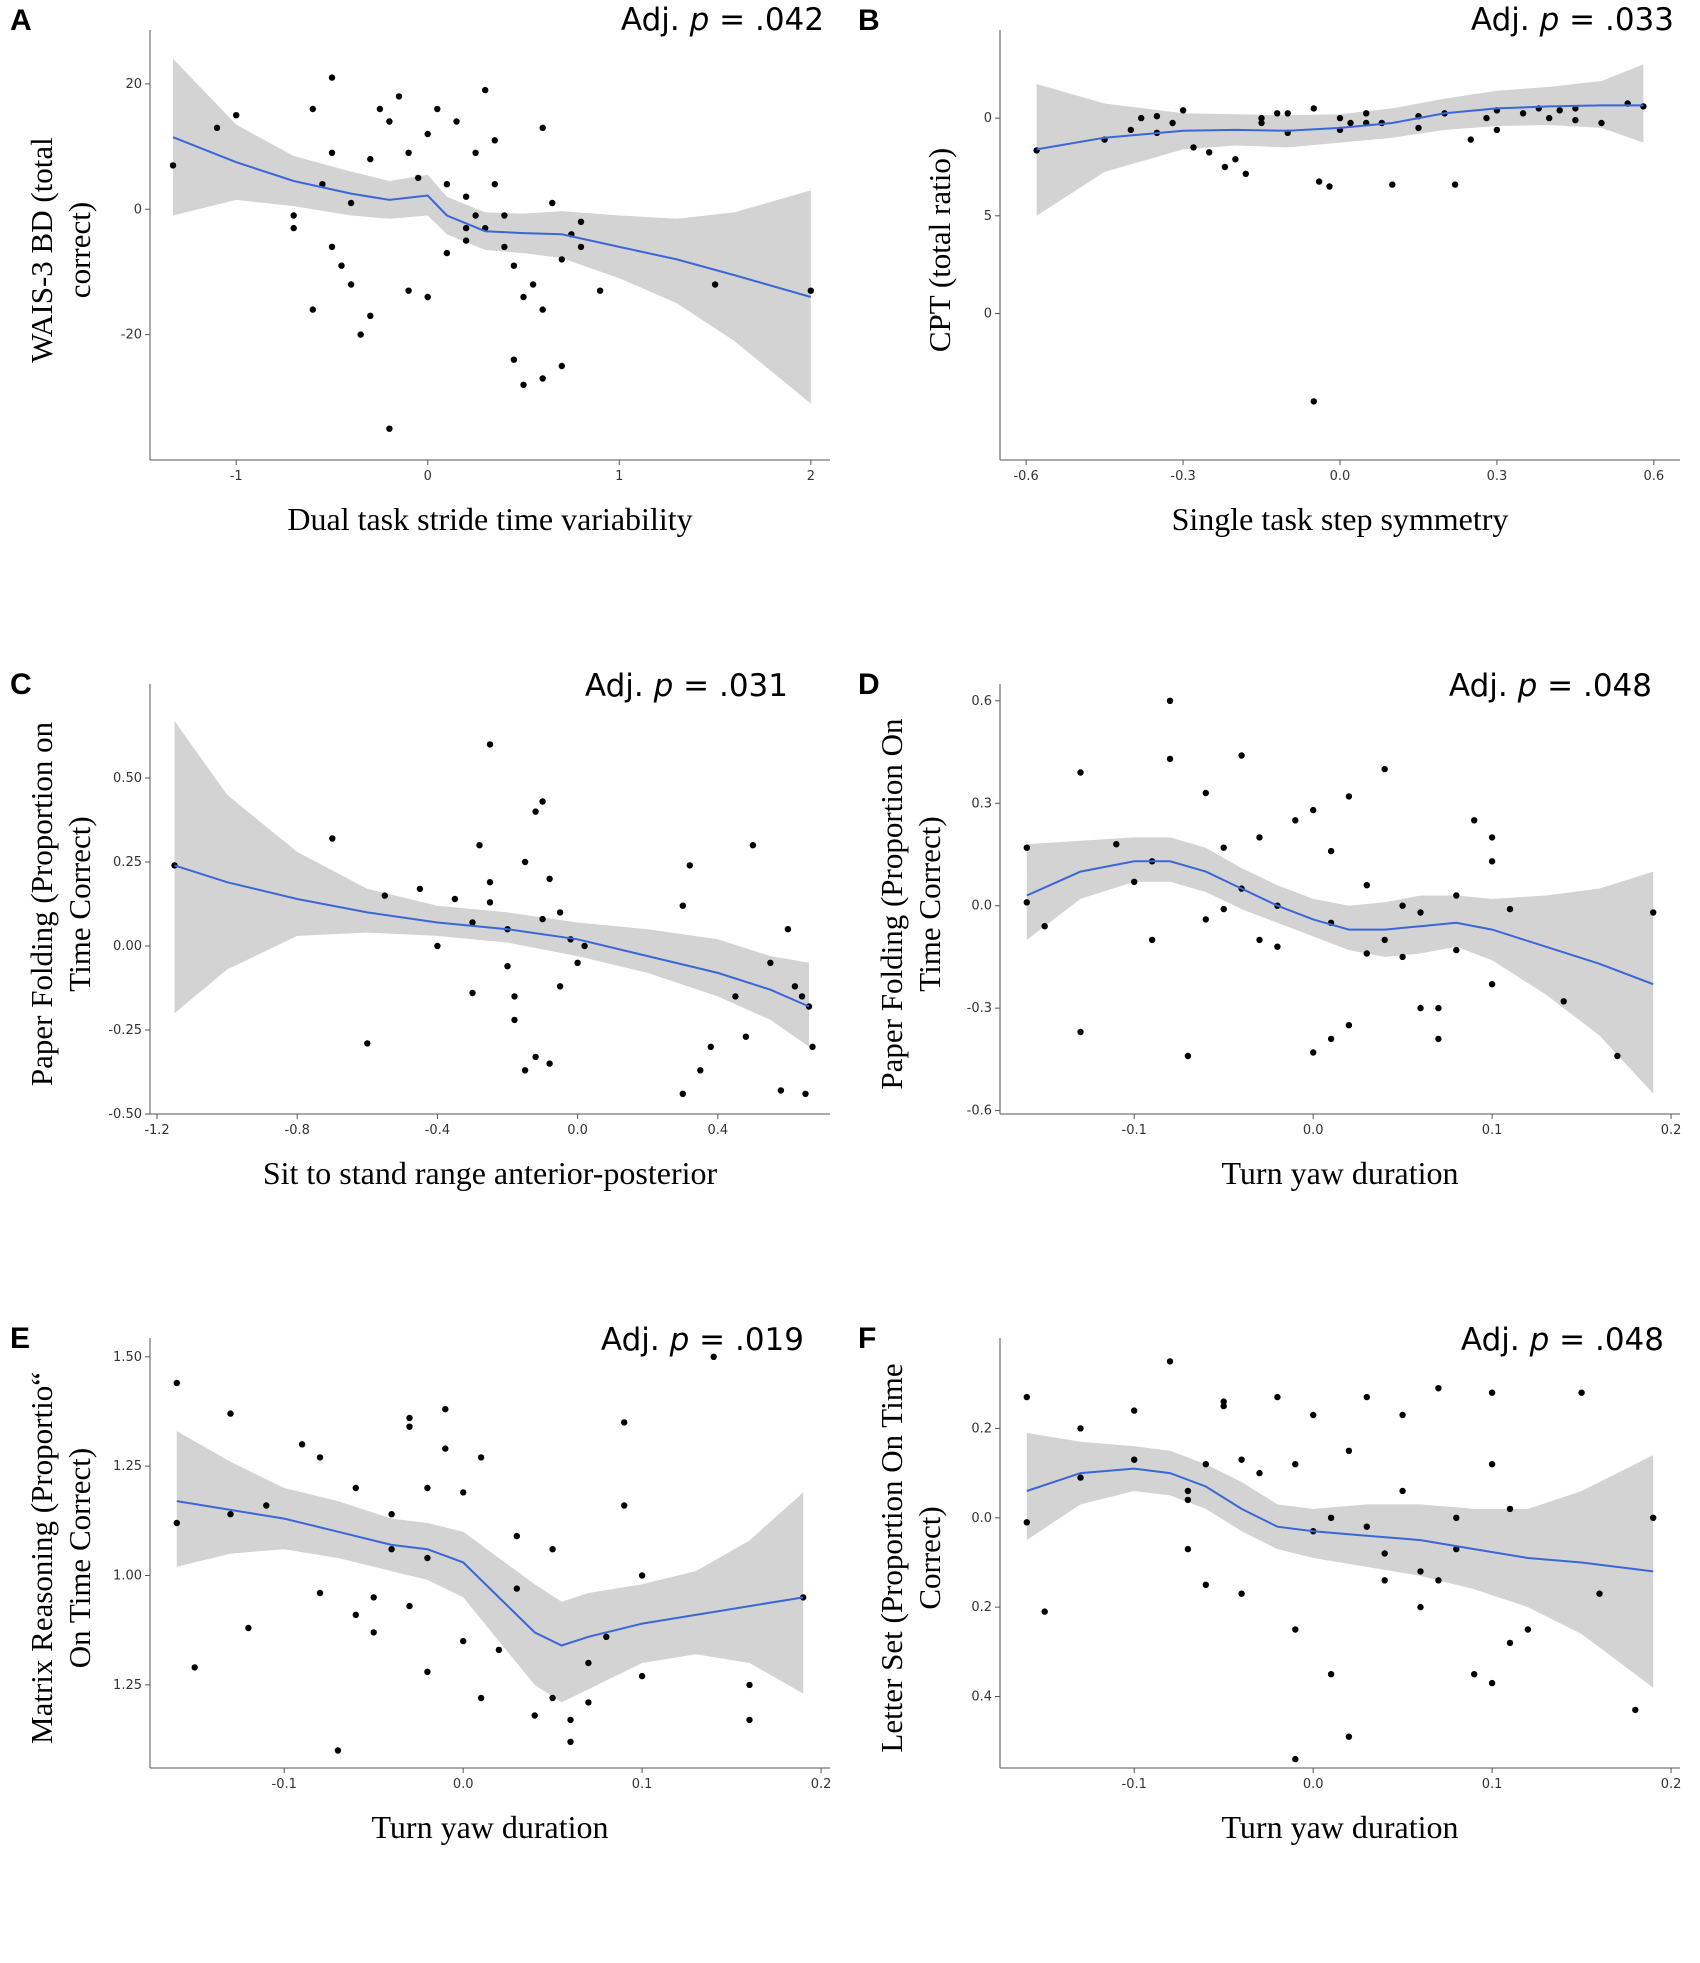 Image resolution: width=1700 pixels, height=1963 pixels. I want to click on adjusted-p-value: Adj. p = .031, so click(686, 686).